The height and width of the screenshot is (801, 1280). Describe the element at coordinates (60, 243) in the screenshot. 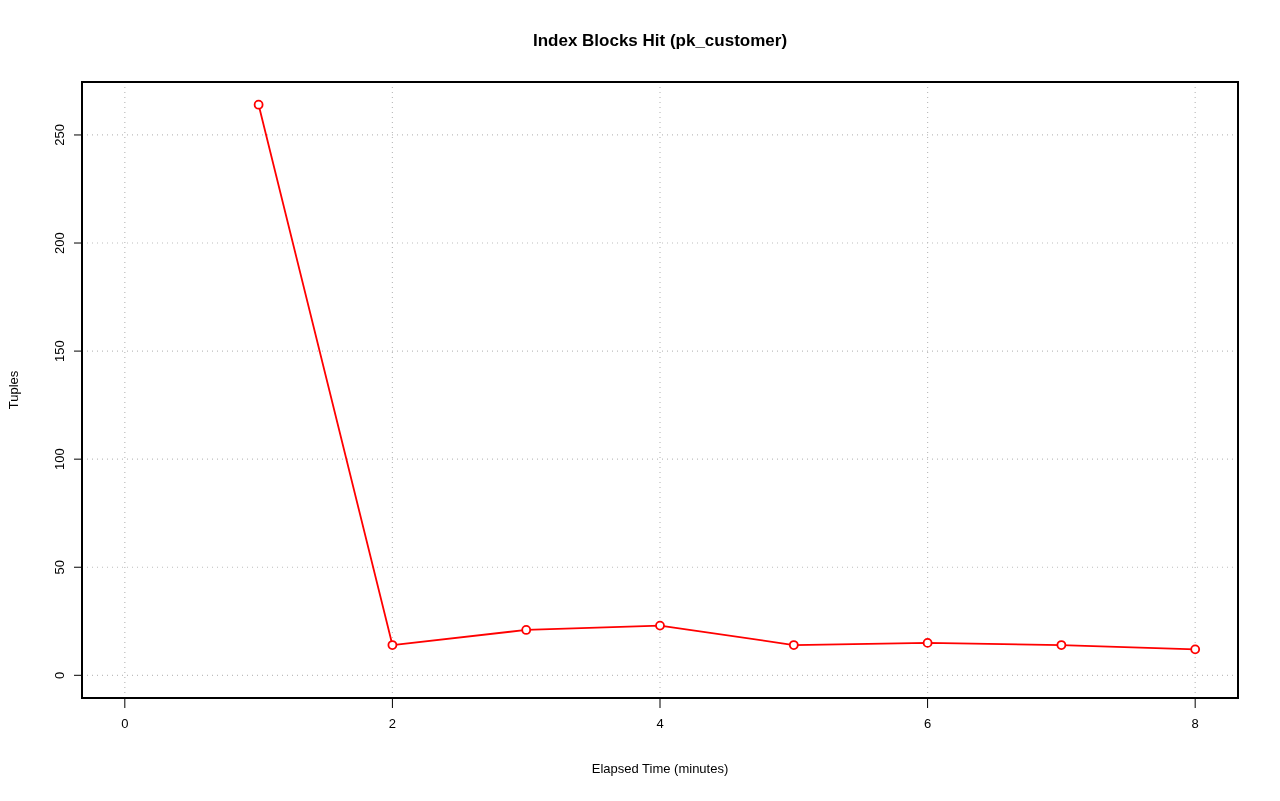

I see `y-tick-label: 200` at that location.